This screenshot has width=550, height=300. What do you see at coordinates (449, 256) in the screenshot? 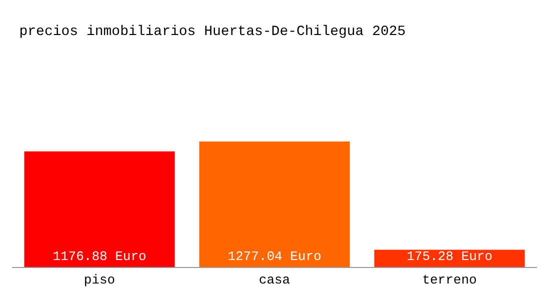
I see `data-label: 175.28 Euro` at bounding box center [449, 256].